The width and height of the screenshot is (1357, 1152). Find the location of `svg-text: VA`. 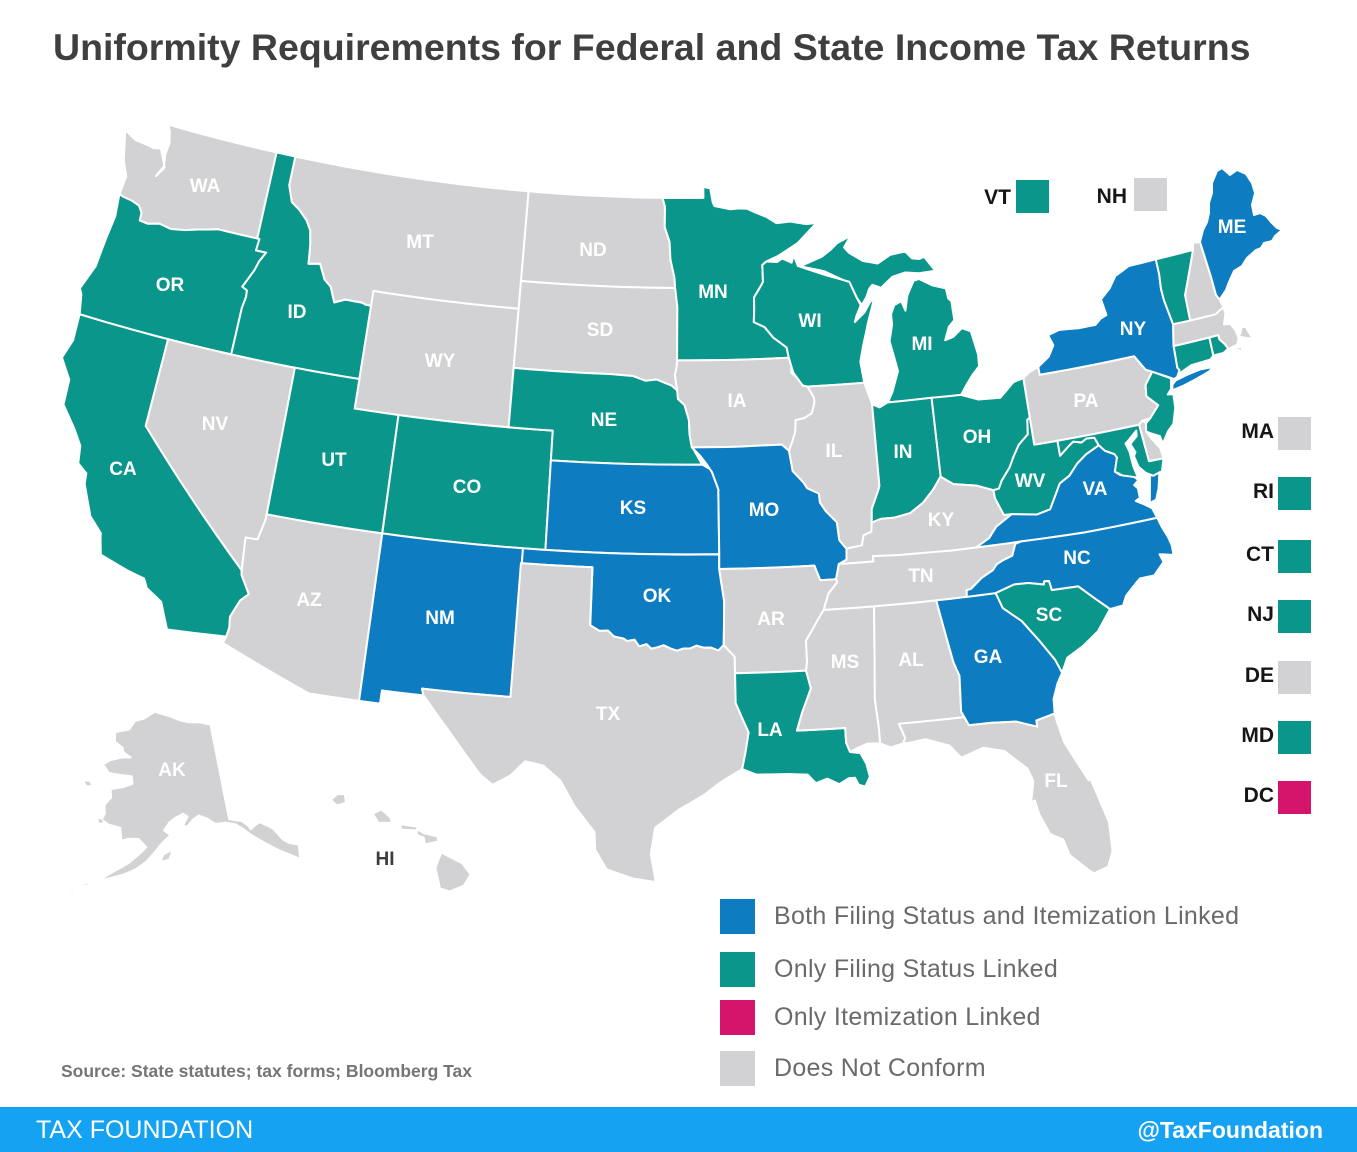

svg-text: VA is located at coordinates (1095, 489).